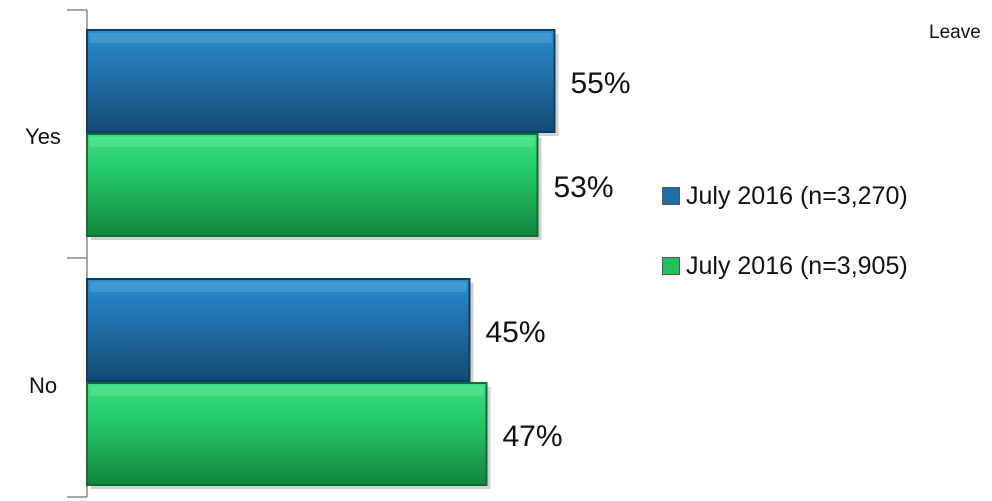 The height and width of the screenshot is (501, 992). I want to click on legend-swatch-green, so click(671, 266).